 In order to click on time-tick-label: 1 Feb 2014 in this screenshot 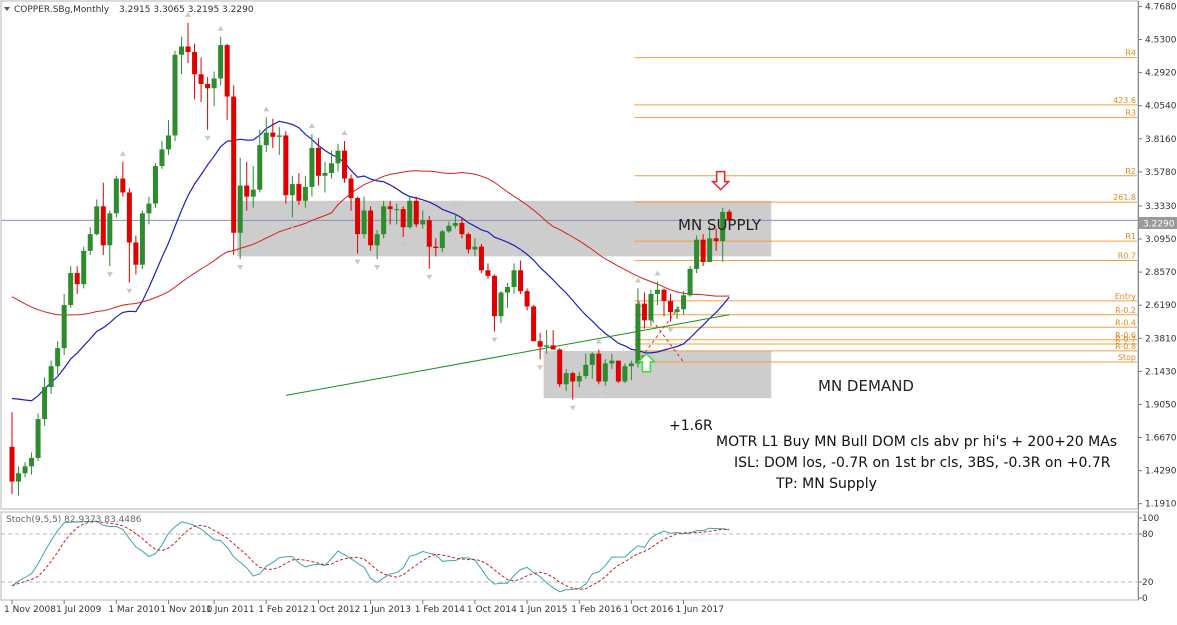, I will do `click(440, 610)`.